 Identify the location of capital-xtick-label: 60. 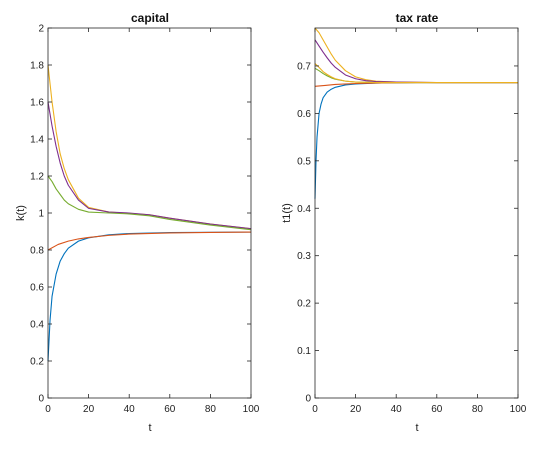
(170, 409).